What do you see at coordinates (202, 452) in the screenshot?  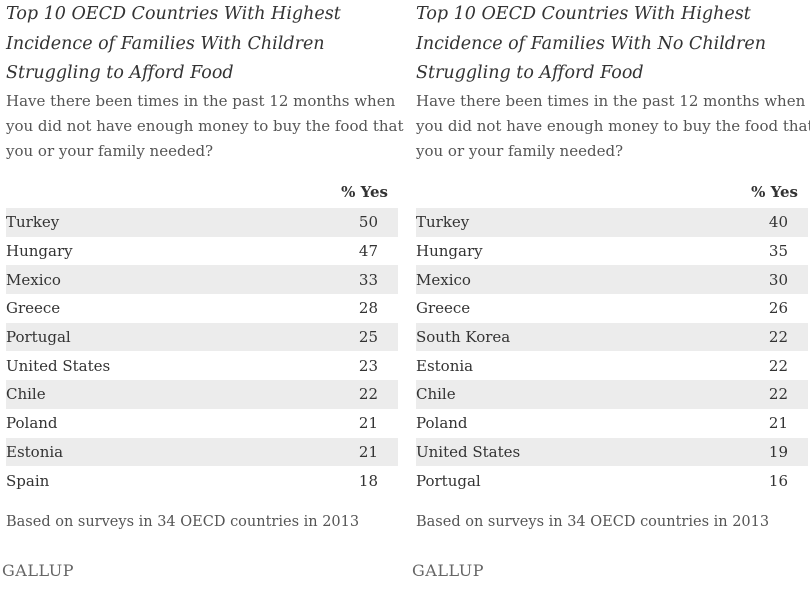 I see `table-row: Estonia 21` at bounding box center [202, 452].